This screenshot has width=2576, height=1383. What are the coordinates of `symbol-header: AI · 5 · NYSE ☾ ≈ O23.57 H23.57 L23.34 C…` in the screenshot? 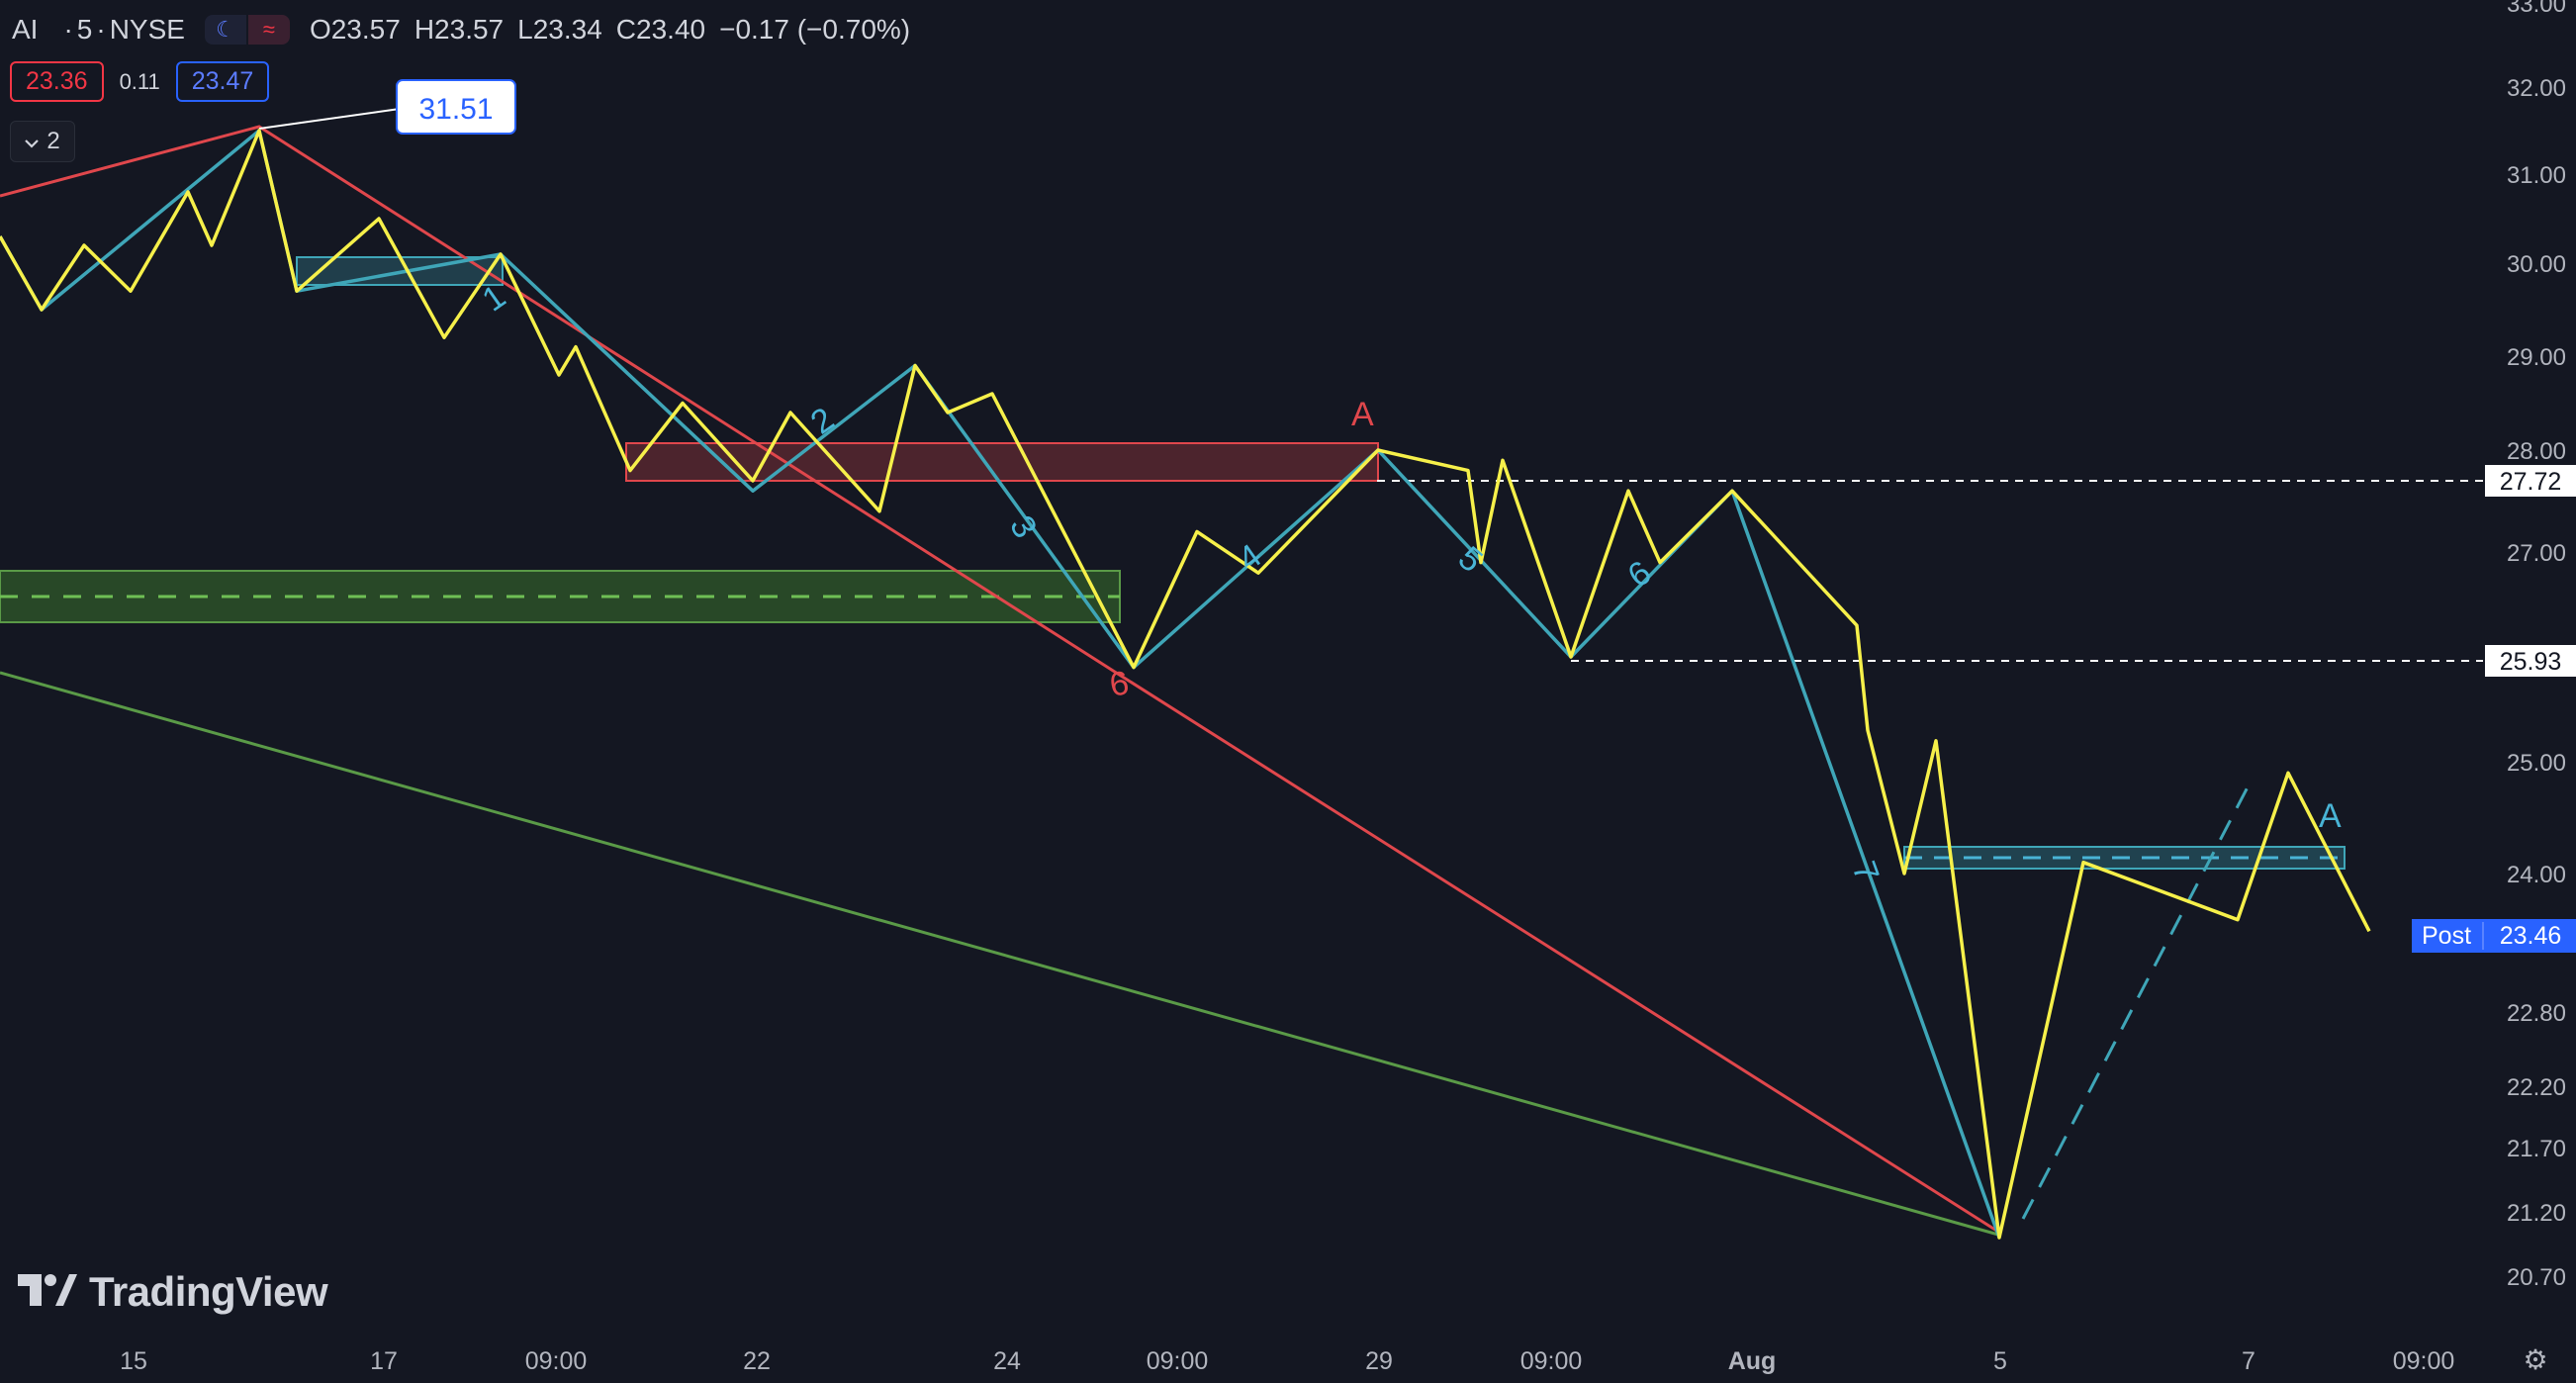 It's located at (461, 29).